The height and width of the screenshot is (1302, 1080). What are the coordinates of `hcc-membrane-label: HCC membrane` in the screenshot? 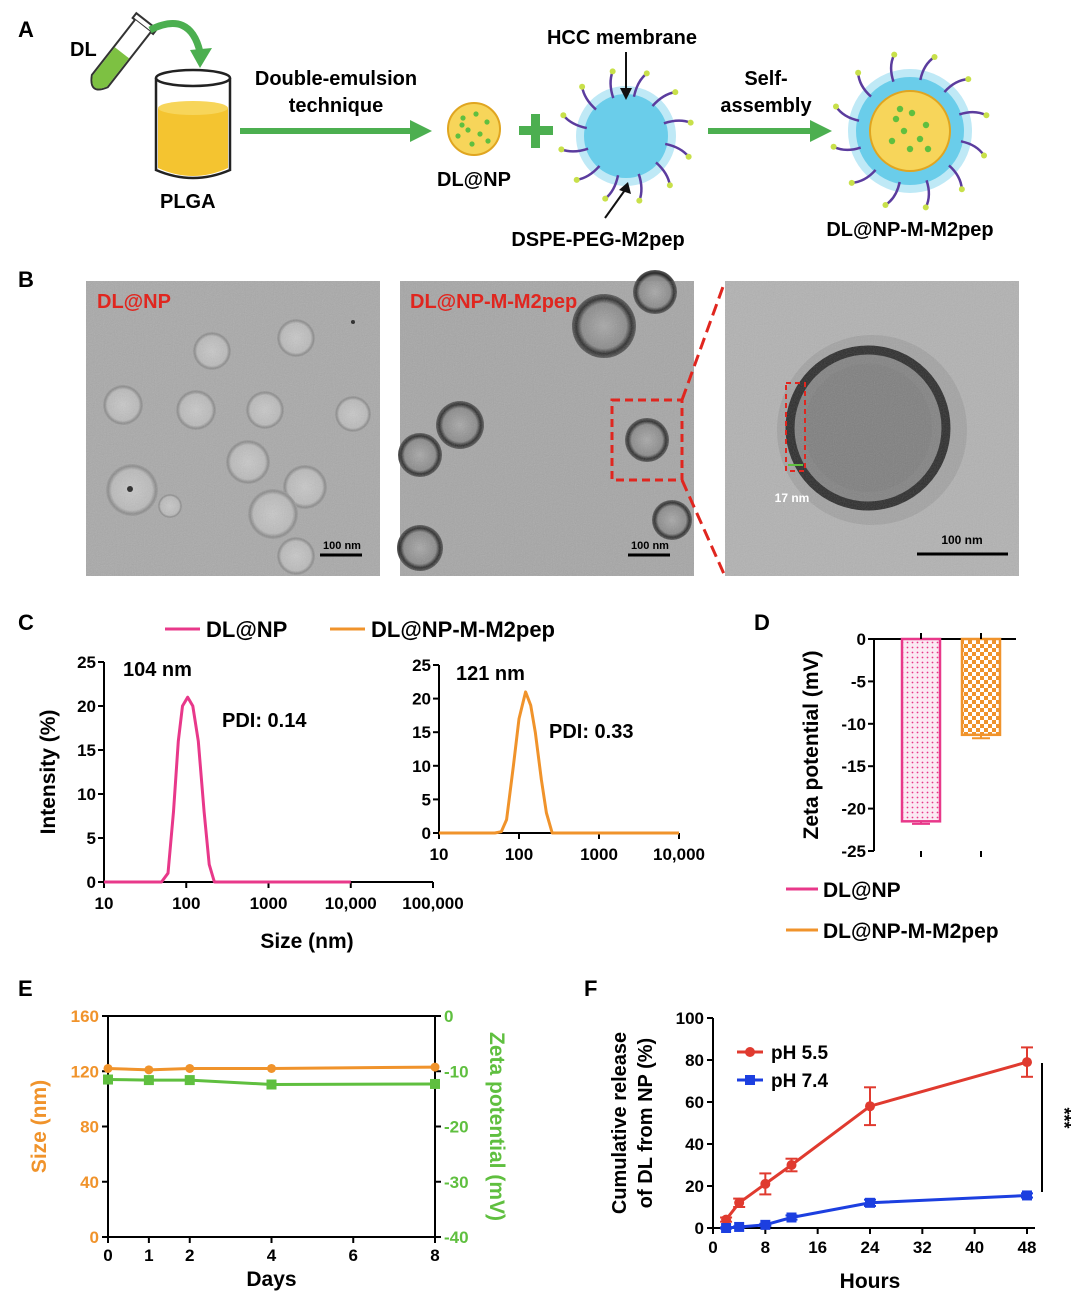 It's located at (622, 38).